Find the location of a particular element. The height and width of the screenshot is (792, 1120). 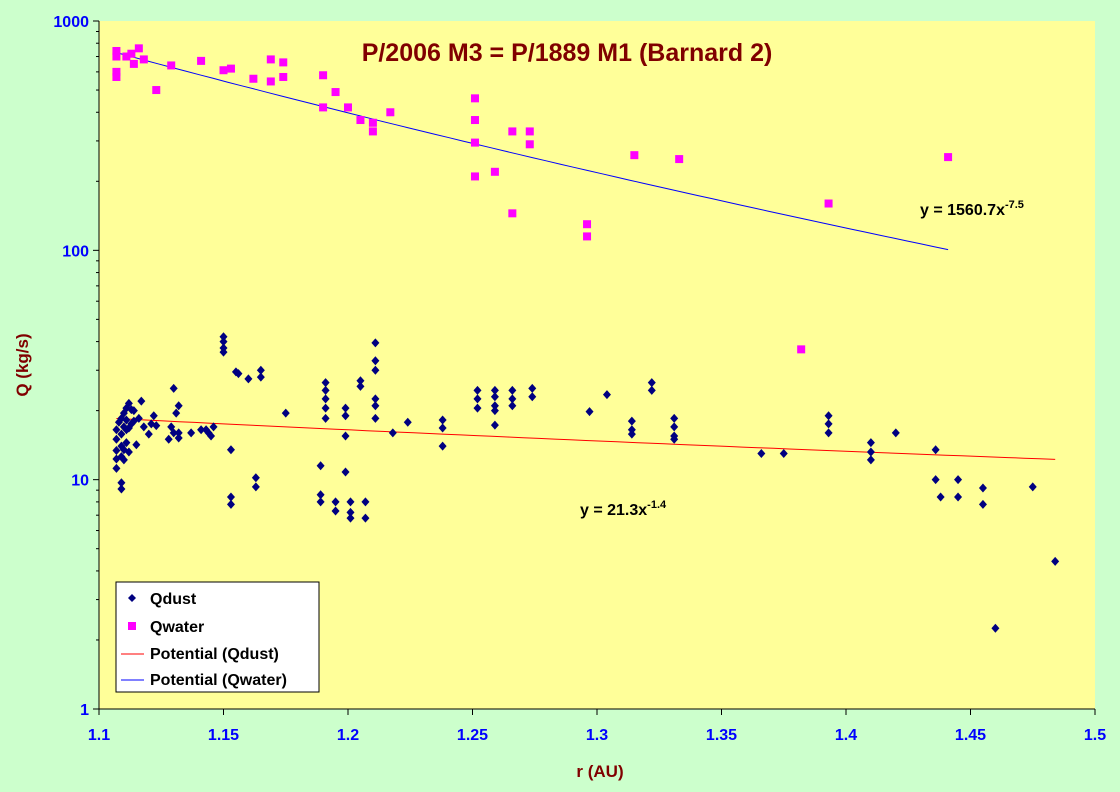

x-tick-label: 1.4 is located at coordinates (846, 735).